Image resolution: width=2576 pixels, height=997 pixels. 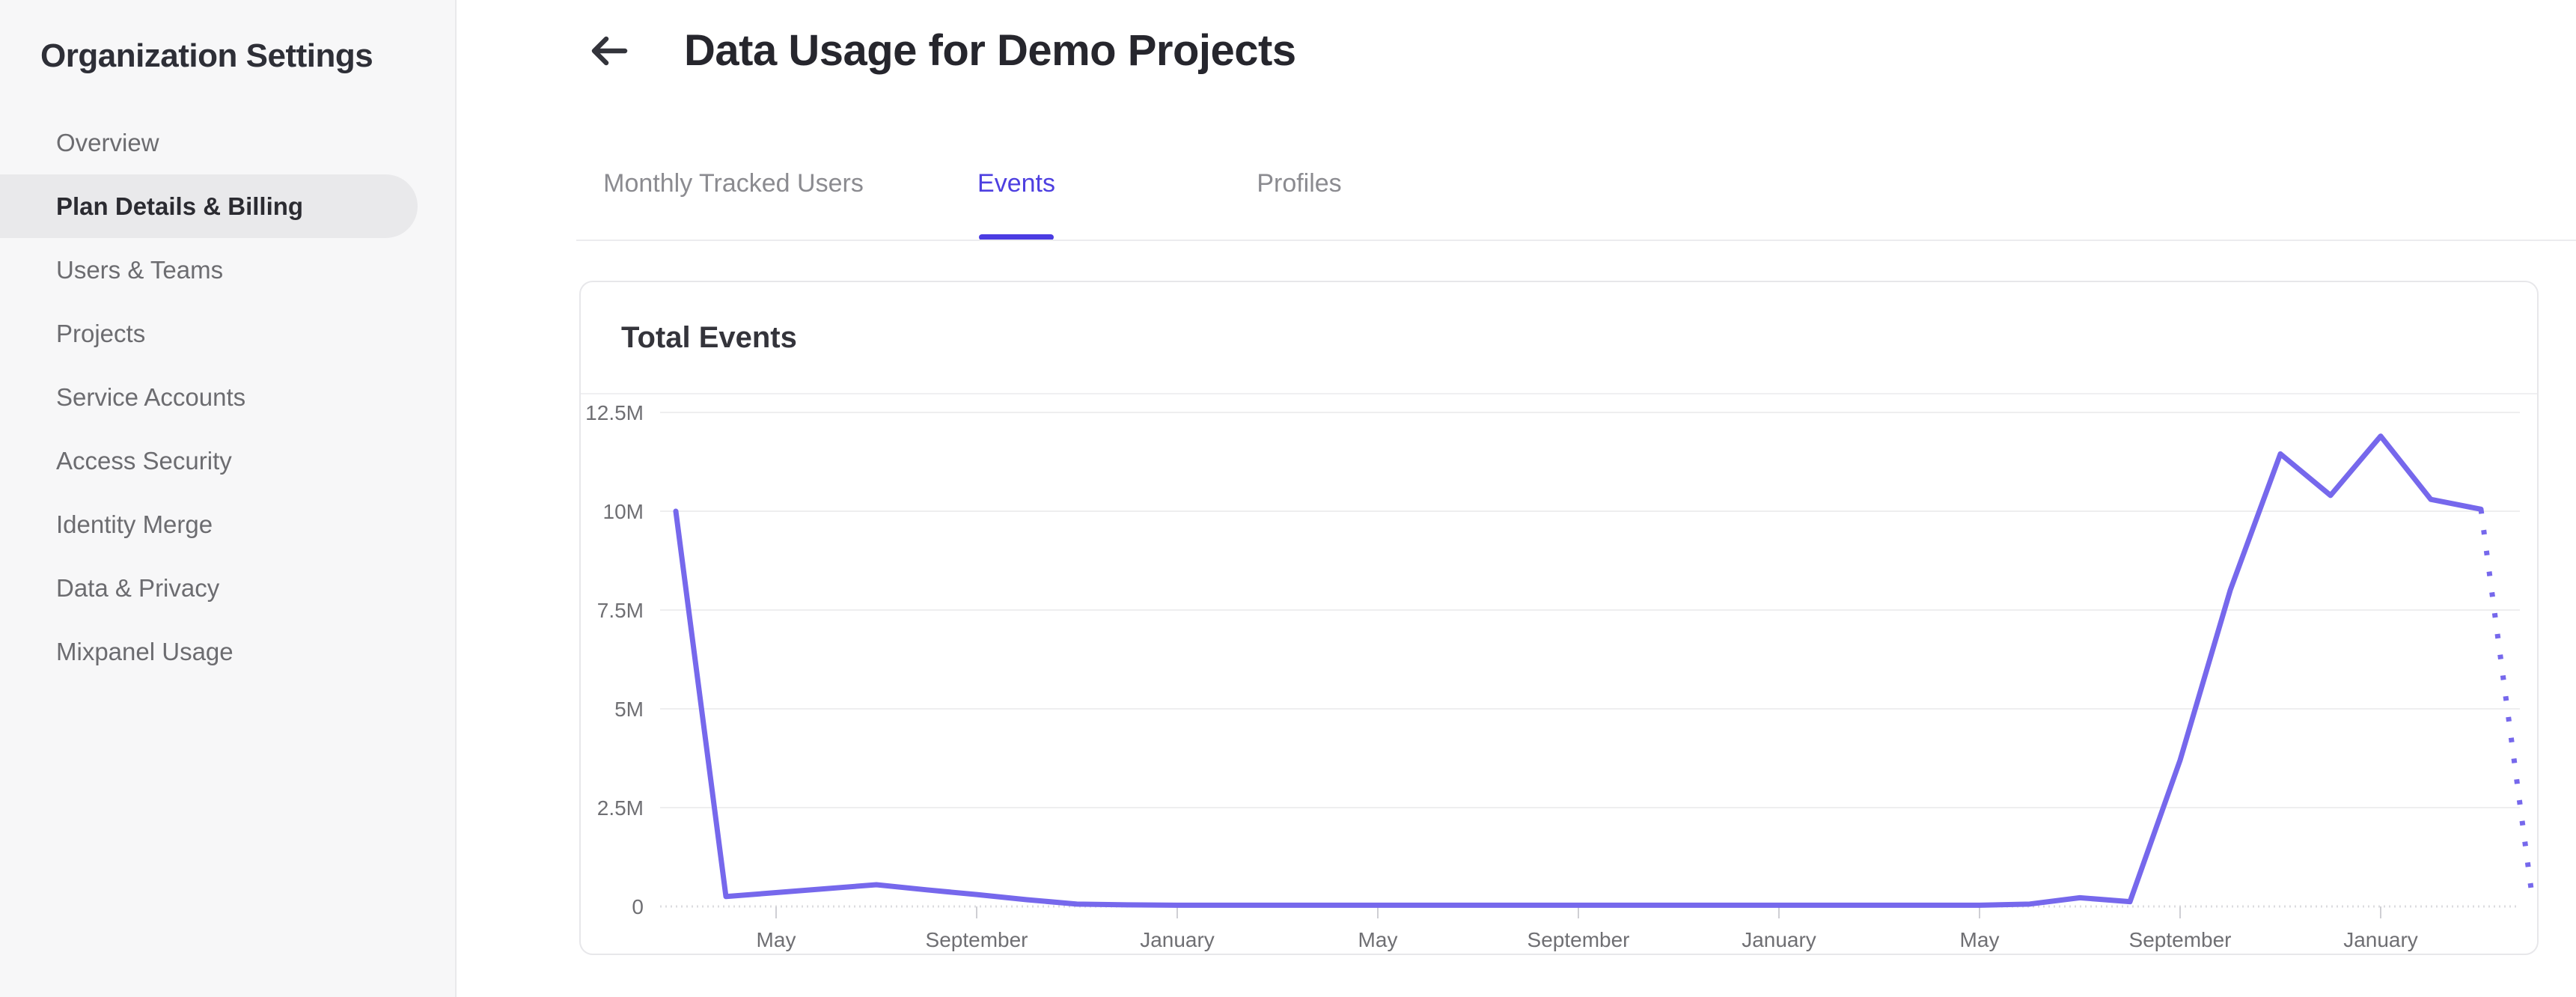 I want to click on tab-label: Monthly Tracked Users, so click(x=733, y=183).